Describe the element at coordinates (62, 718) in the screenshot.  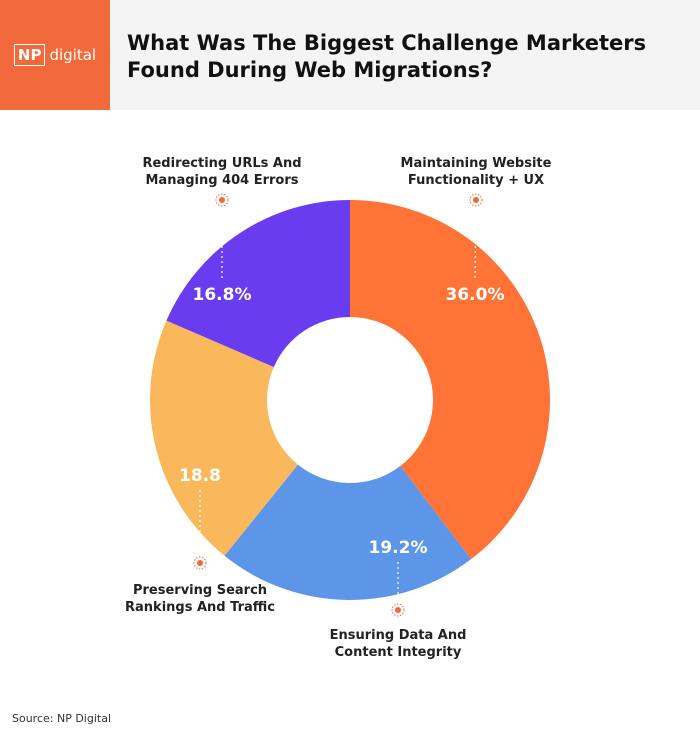
I see `source: Source: NP Digital` at that location.